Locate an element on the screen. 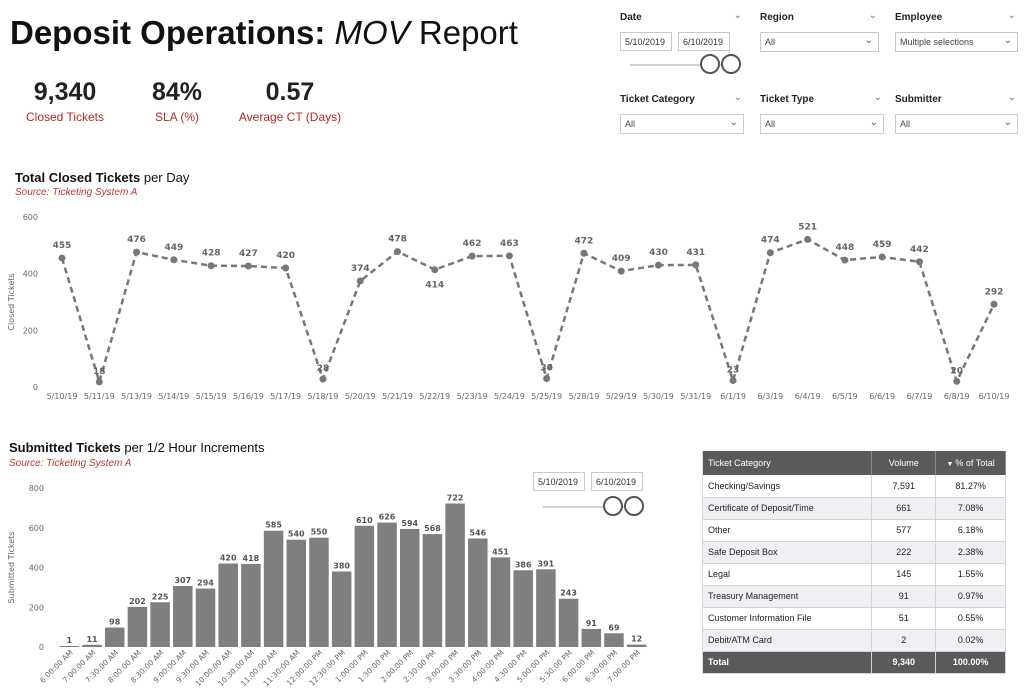 Image resolution: width=1024 pixels, height=693 pixels. data-label: 546 is located at coordinates (477, 532).